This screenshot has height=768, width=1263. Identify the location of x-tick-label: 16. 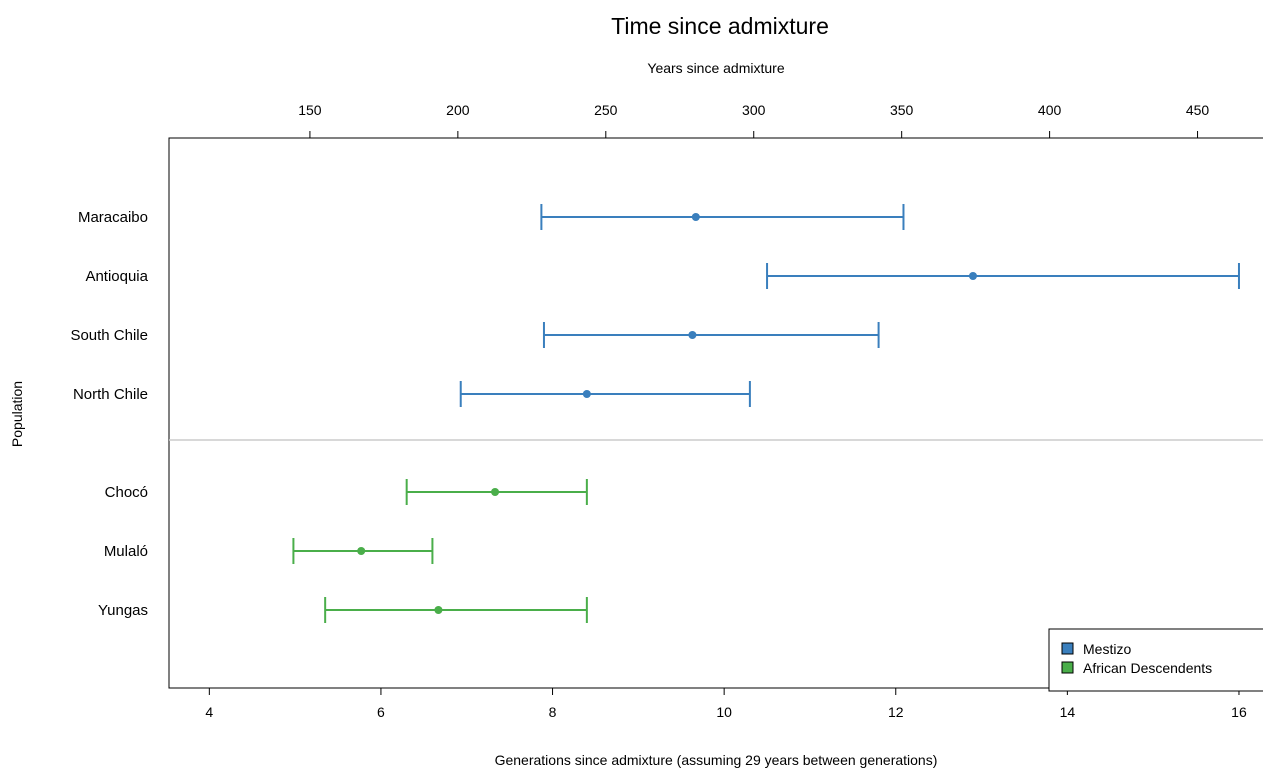
(1239, 712).